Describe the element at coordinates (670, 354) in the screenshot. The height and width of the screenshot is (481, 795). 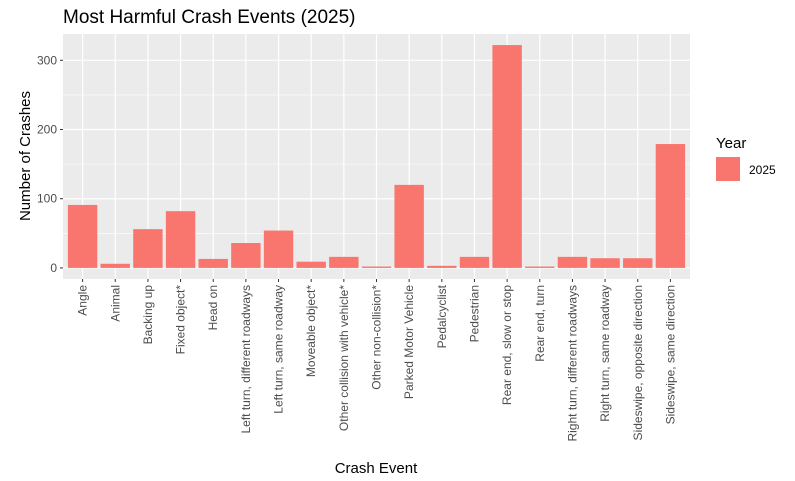
I see `x-tick-label: Sideswipe, same direction` at that location.